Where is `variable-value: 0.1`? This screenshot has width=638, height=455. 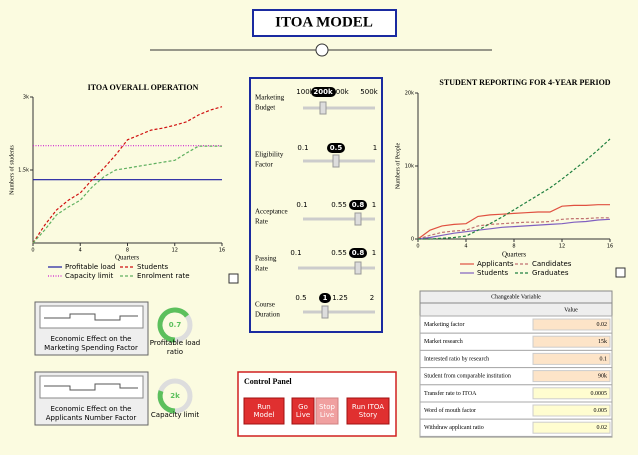 variable-value: 0.1 is located at coordinates (604, 359).